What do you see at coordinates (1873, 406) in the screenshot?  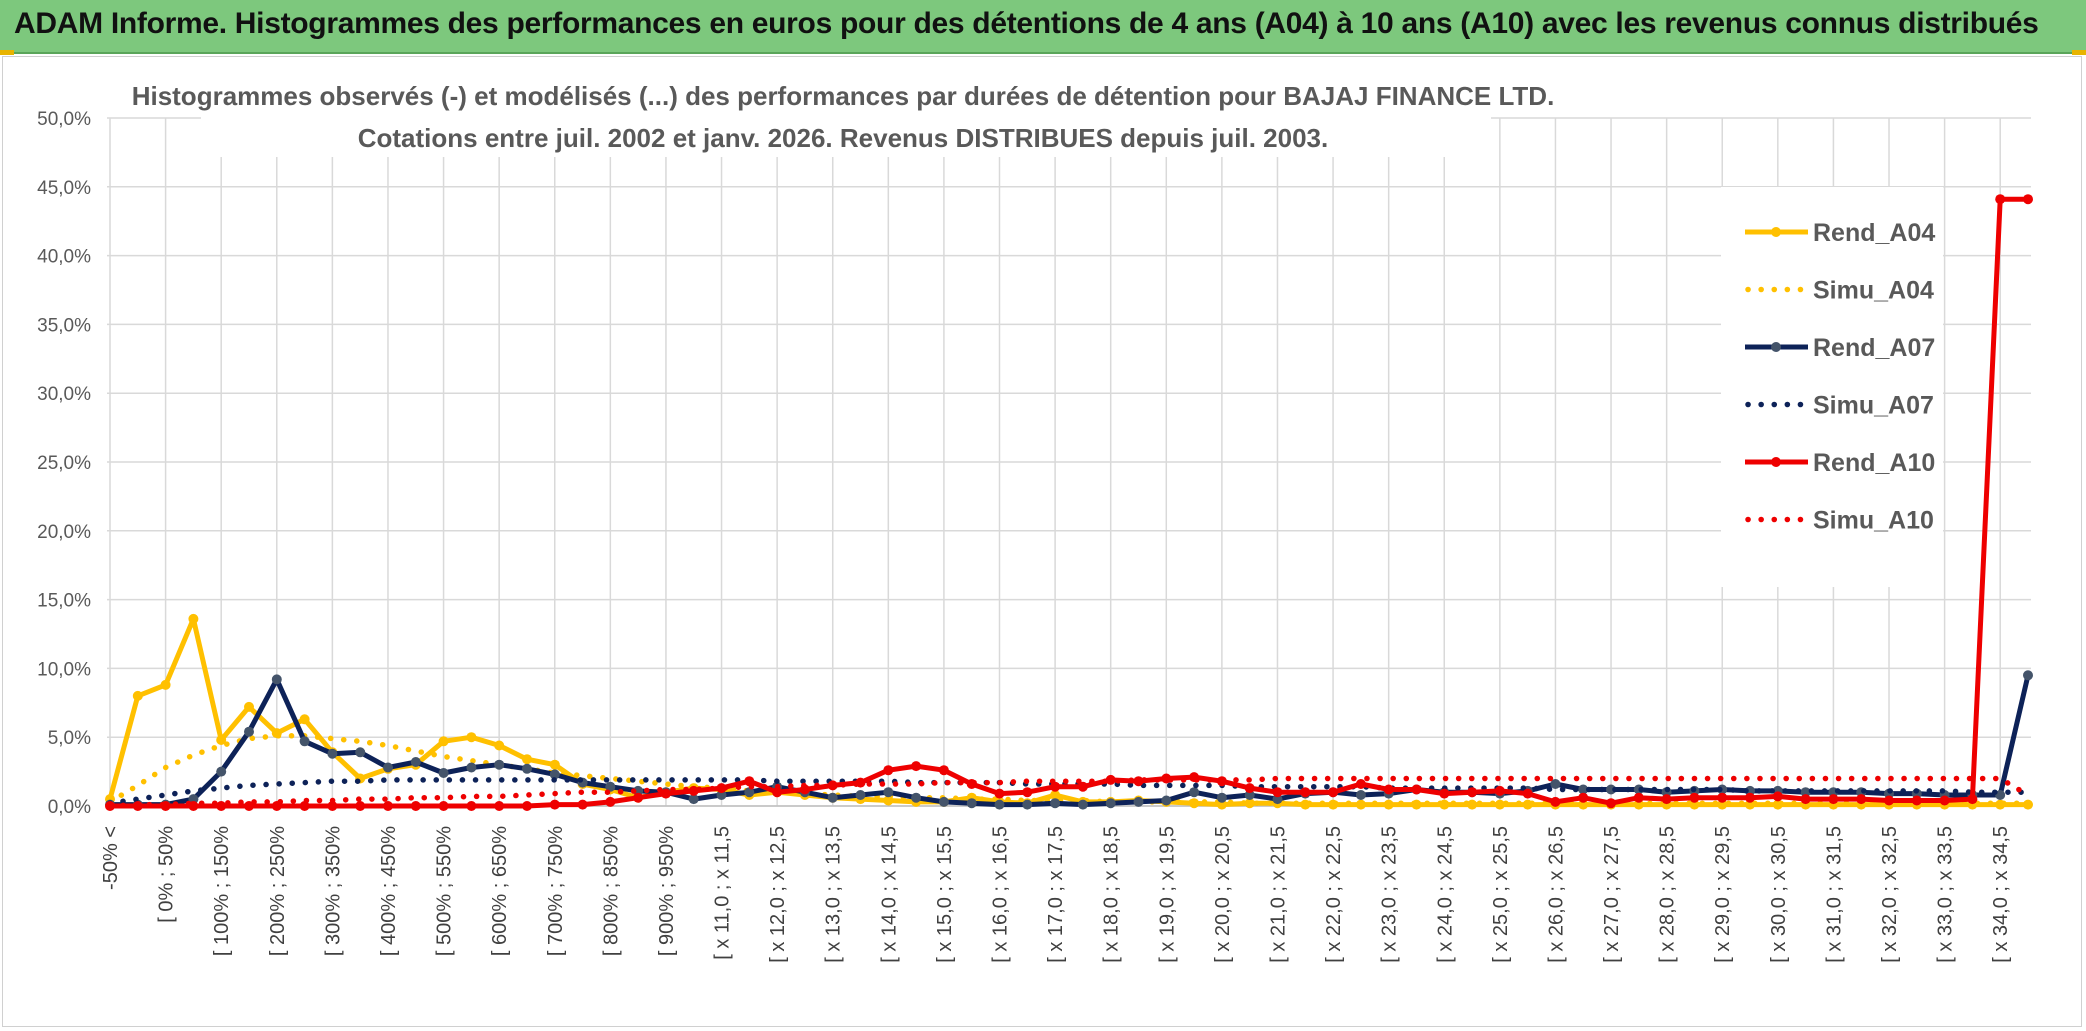 I see `legend-label: Simu_A07` at bounding box center [1873, 406].